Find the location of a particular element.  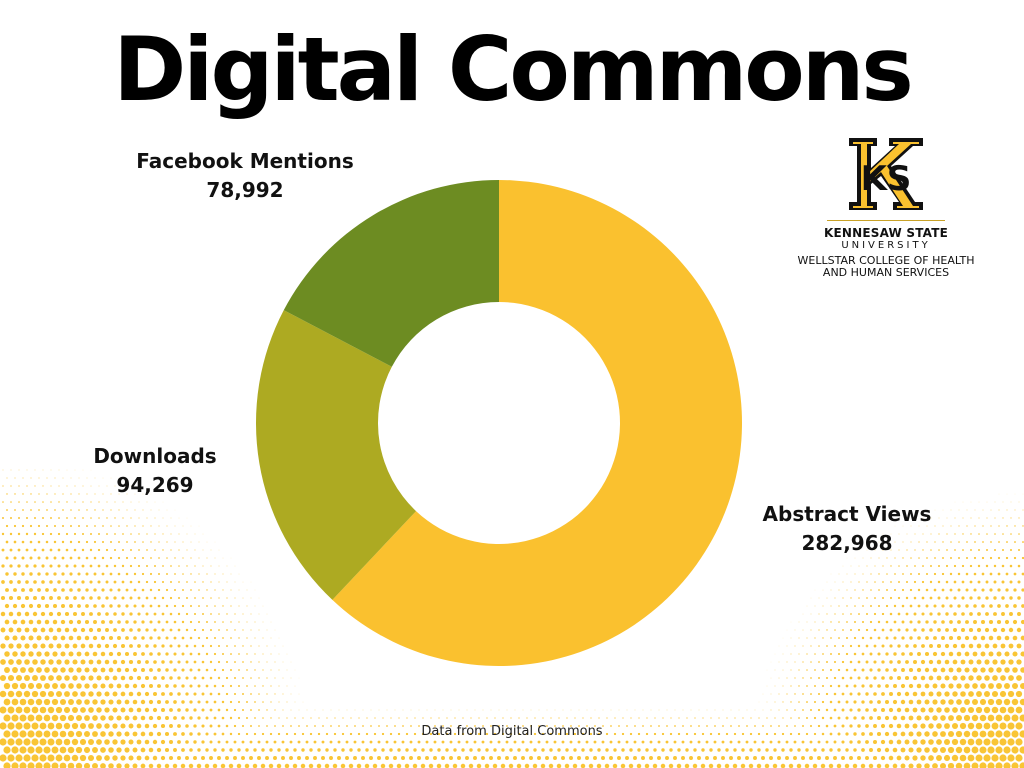

donut-slice-facebook-mentions is located at coordinates (391, 273).